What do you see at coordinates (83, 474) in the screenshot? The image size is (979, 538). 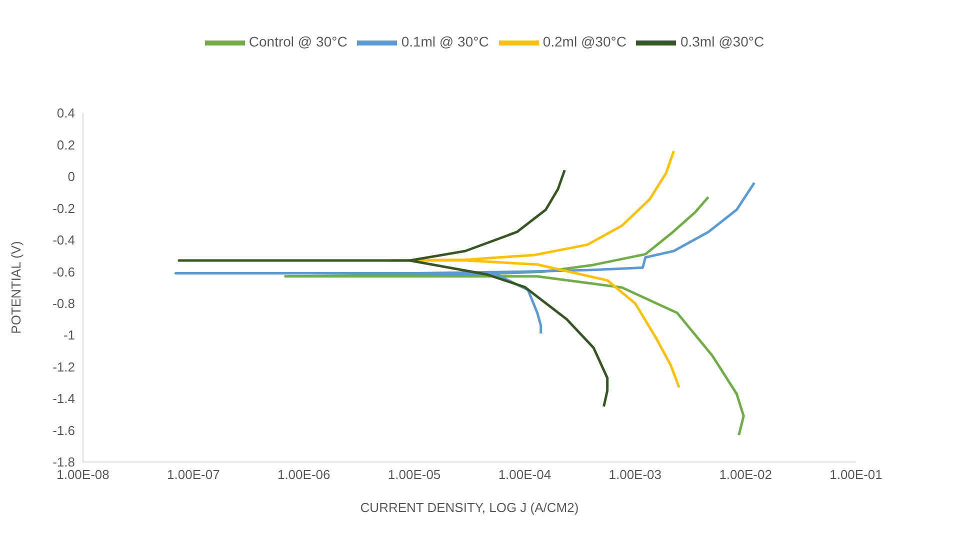 I see `x-tick-label: 1.00E-08` at bounding box center [83, 474].